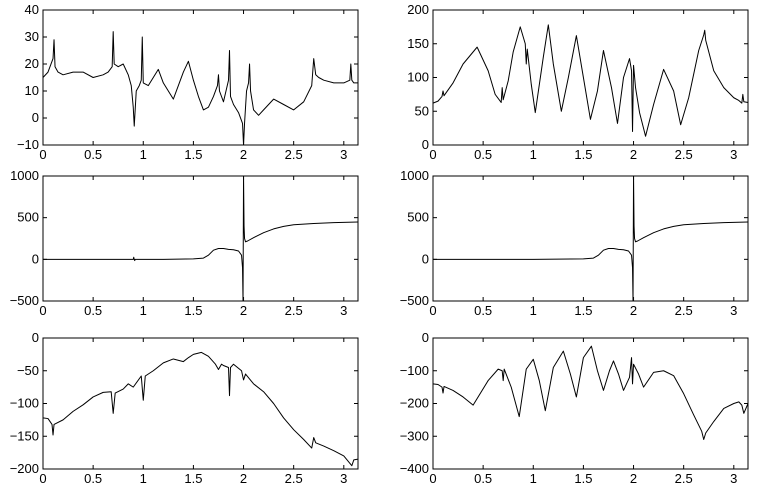 The image size is (763, 496). I want to click on y-tick-label: 40, so click(32, 9).